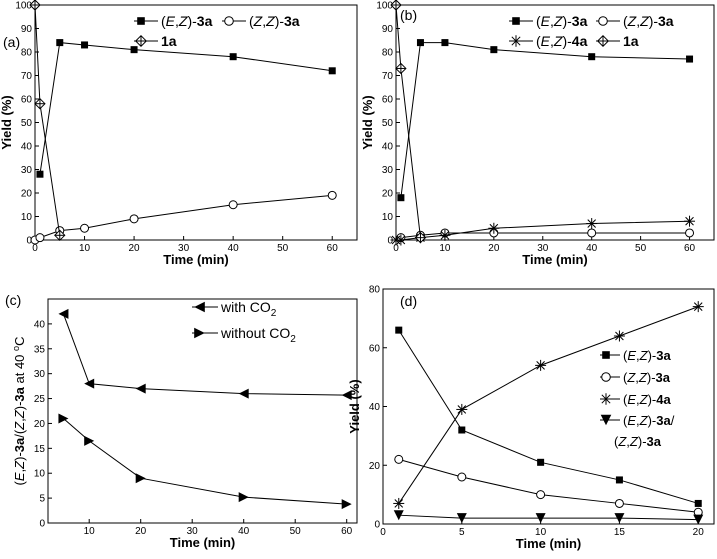 This screenshot has width=717, height=559. Describe the element at coordinates (408, 301) in the screenshot. I see `panel-label: (d)` at that location.